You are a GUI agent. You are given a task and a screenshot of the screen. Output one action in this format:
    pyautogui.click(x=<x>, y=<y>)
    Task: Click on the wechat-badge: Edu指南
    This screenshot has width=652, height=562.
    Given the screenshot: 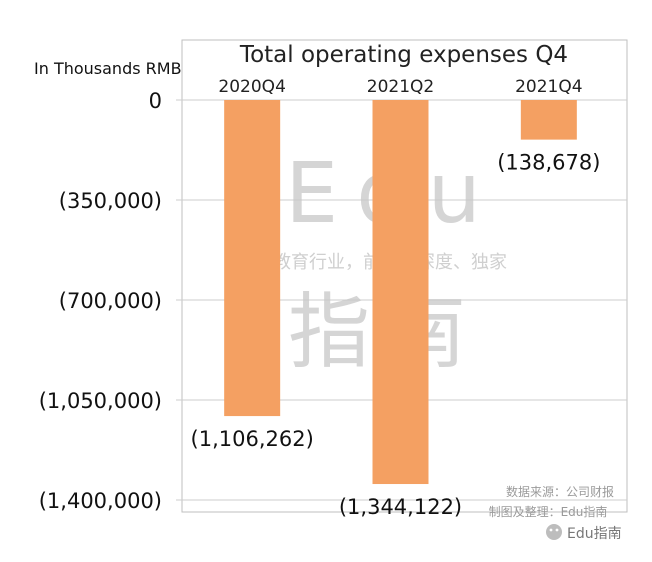 What is the action you would take?
    pyautogui.click(x=584, y=533)
    